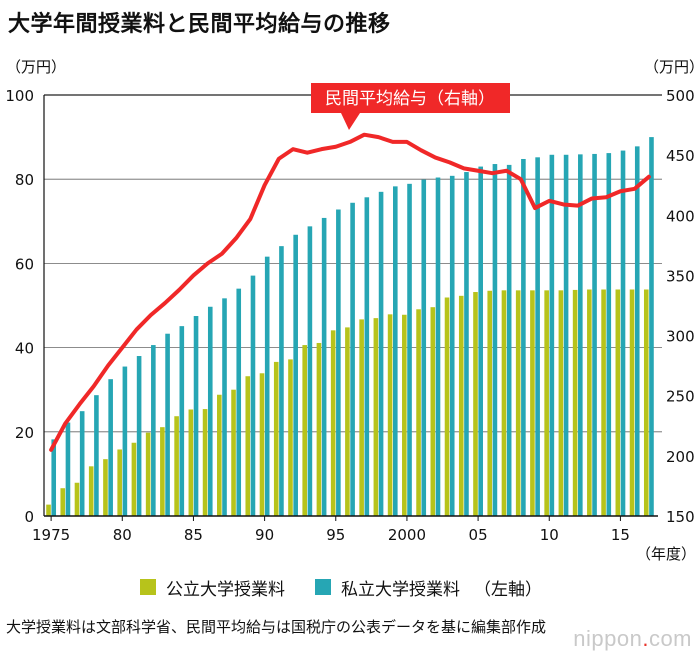  I want to click on right-tick-label: 400, so click(680, 216).